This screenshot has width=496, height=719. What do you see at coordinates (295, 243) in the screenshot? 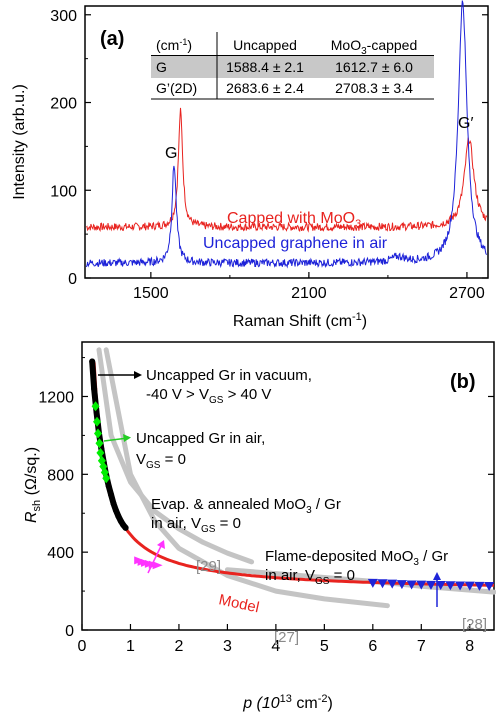
I see `series-label-uncapped: Uncapped graphene in air` at bounding box center [295, 243].